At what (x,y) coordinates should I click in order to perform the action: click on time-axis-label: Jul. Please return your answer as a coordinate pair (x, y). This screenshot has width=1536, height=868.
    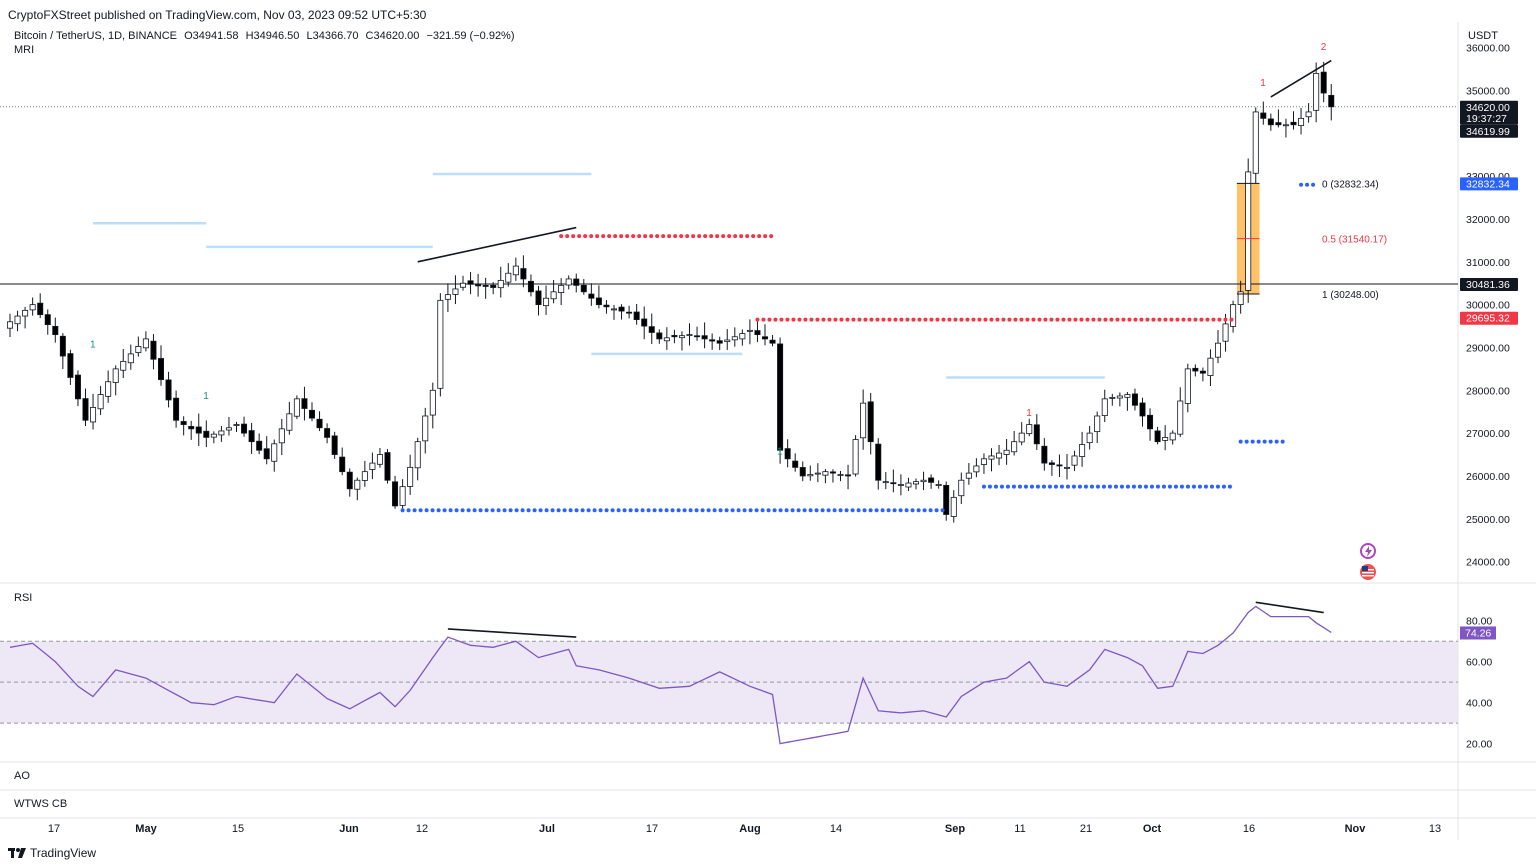
    Looking at the image, I should click on (547, 829).